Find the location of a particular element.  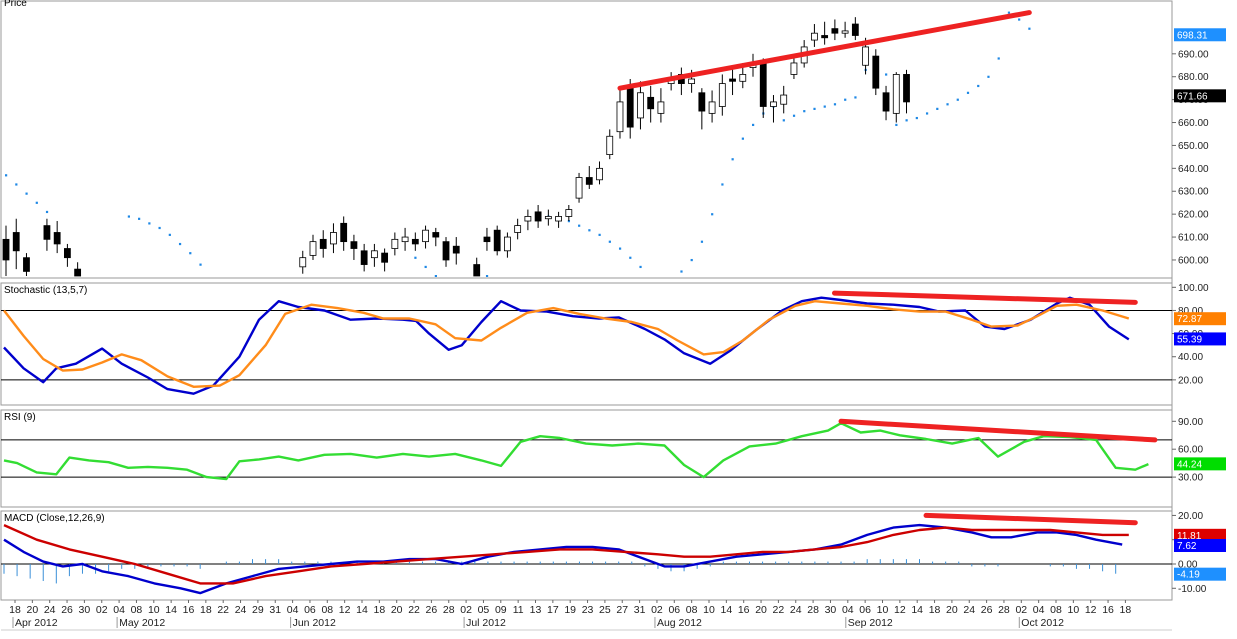

x-tick-label: 28 is located at coordinates (449, 610).